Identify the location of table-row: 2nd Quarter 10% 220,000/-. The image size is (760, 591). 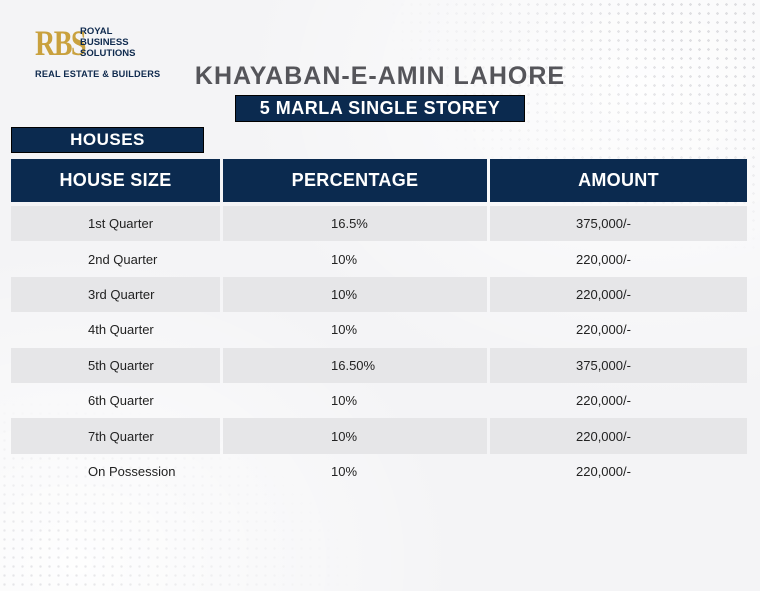
(379, 258).